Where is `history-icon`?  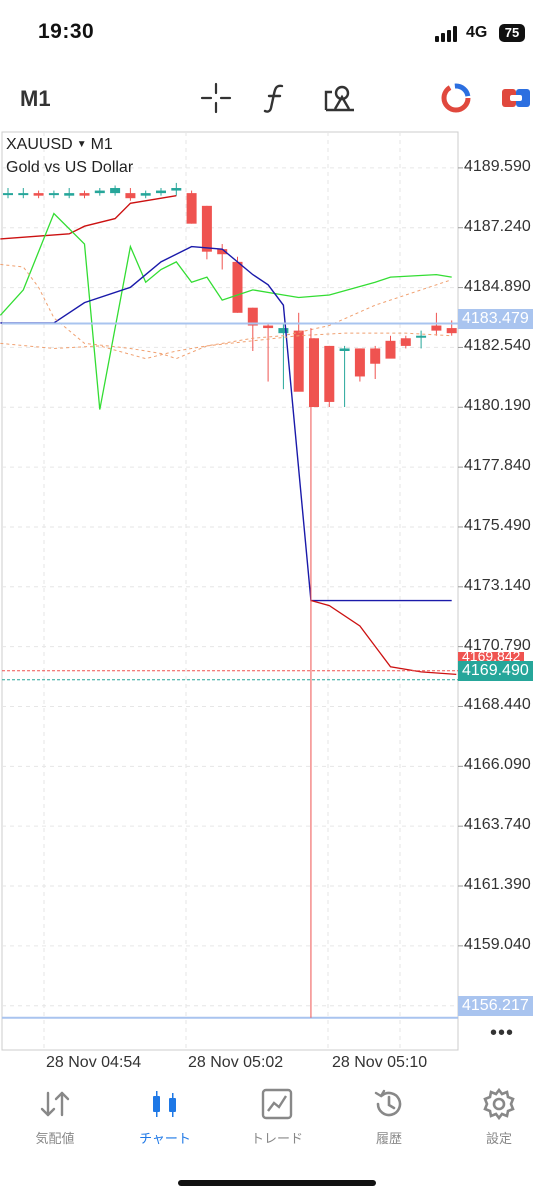 history-icon is located at coordinates (388, 1103).